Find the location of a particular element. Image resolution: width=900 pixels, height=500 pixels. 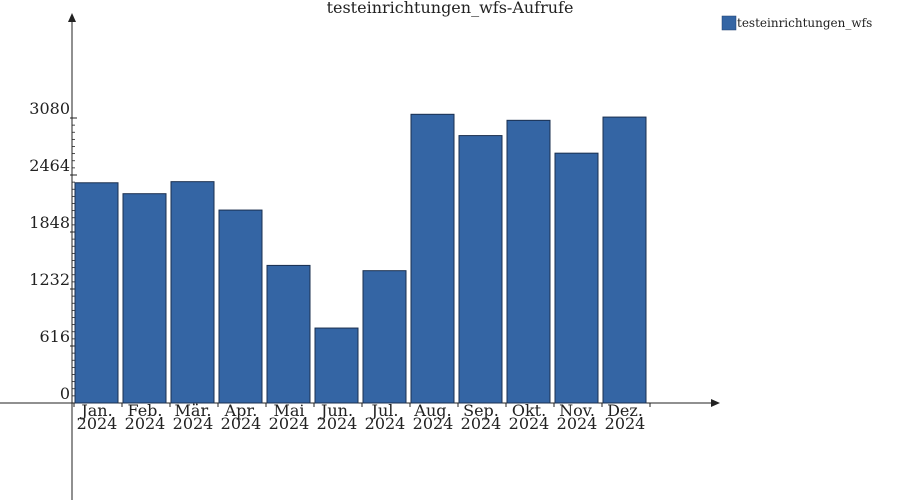

x-tick-label-month: Mai is located at coordinates (288, 410).